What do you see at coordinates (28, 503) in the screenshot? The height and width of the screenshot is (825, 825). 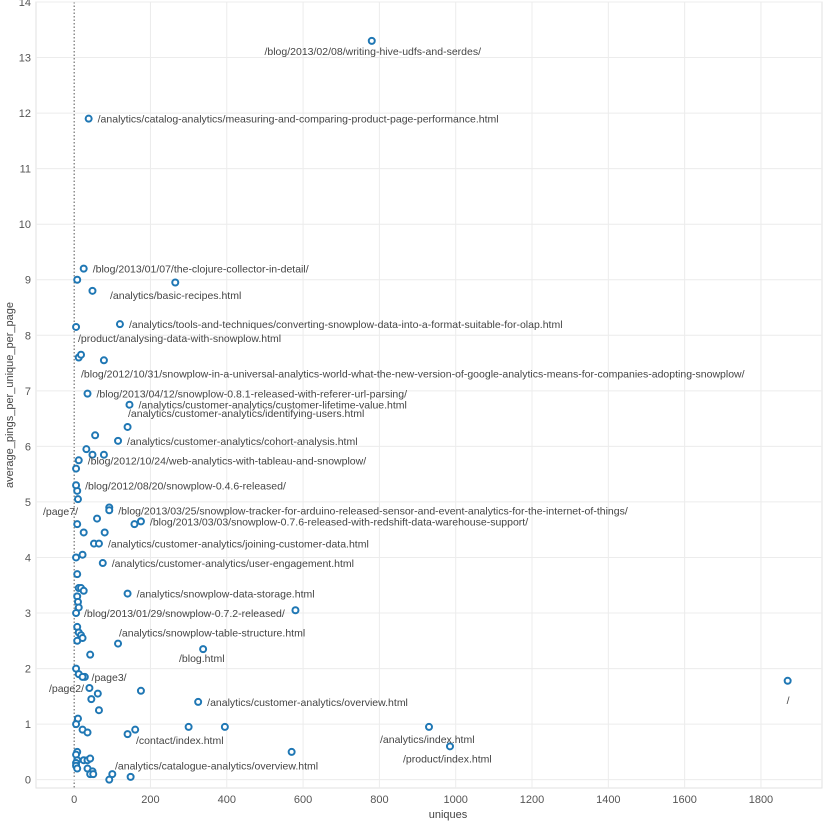 I see `y-tick-label: 5` at bounding box center [28, 503].